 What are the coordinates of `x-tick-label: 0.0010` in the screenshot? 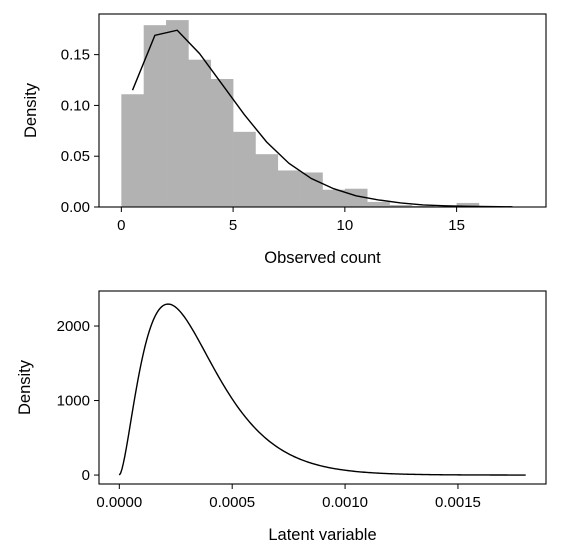 It's located at (345, 502).